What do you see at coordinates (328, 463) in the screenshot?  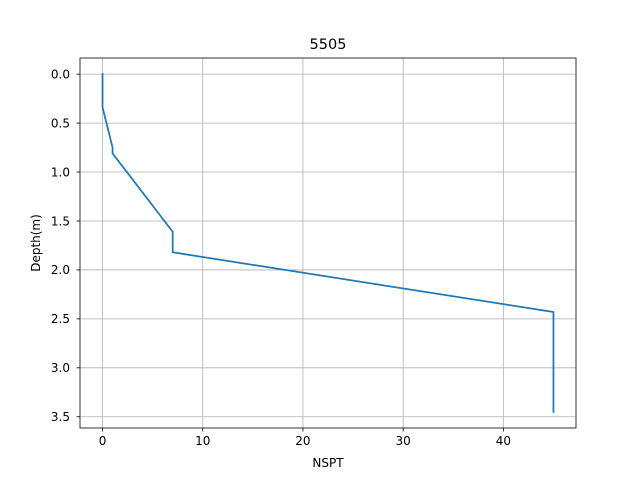 I see `x-axis-title: NSPT` at bounding box center [328, 463].